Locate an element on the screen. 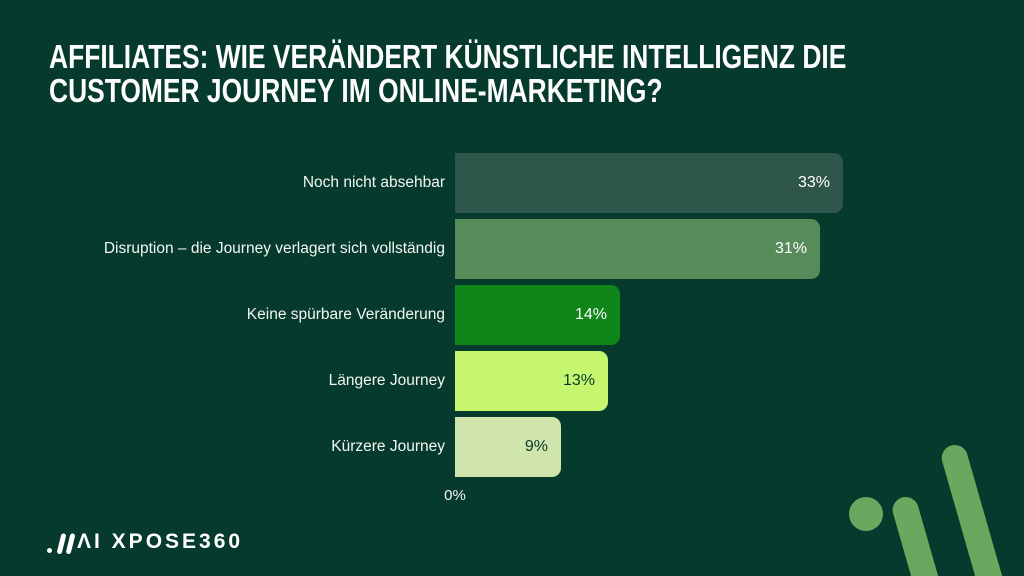 This screenshot has width=1024, height=576. chart-row: Längere Journey 13% is located at coordinates (512, 381).